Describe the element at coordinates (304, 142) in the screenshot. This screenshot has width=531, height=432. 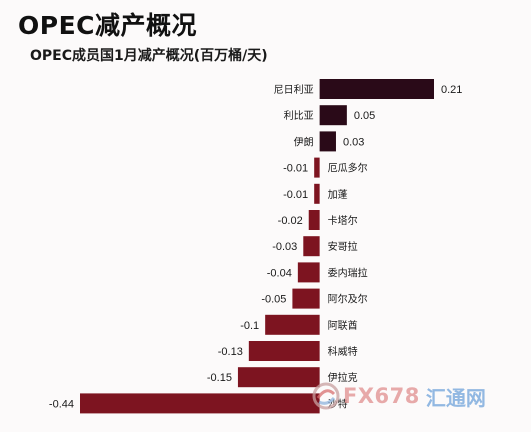
I see `category-label: 伊朗` at that location.